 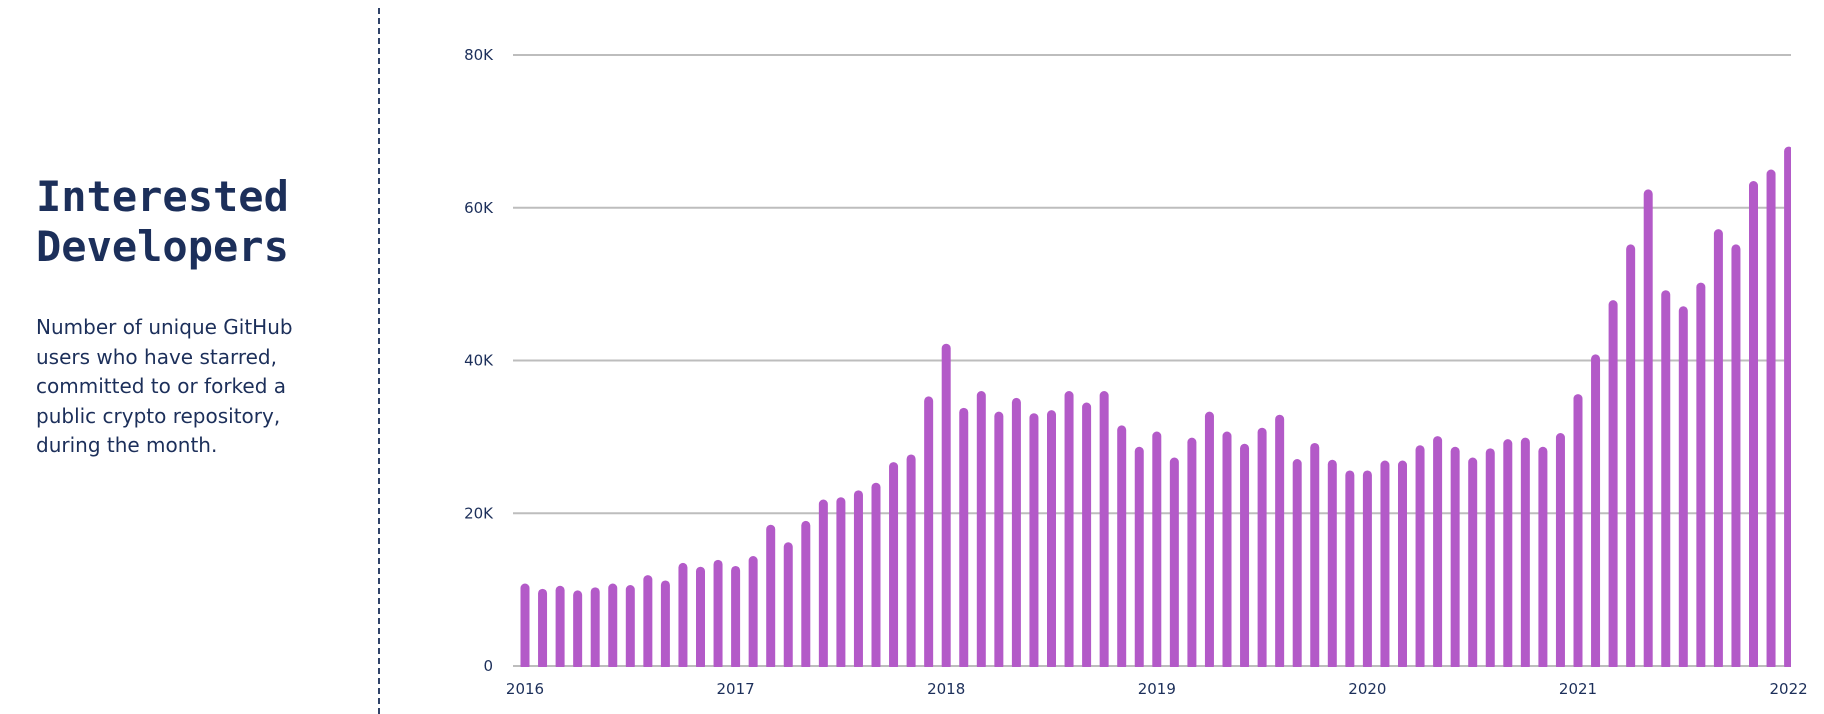 I want to click on x-tick-label: 2022, so click(x=1789, y=689).